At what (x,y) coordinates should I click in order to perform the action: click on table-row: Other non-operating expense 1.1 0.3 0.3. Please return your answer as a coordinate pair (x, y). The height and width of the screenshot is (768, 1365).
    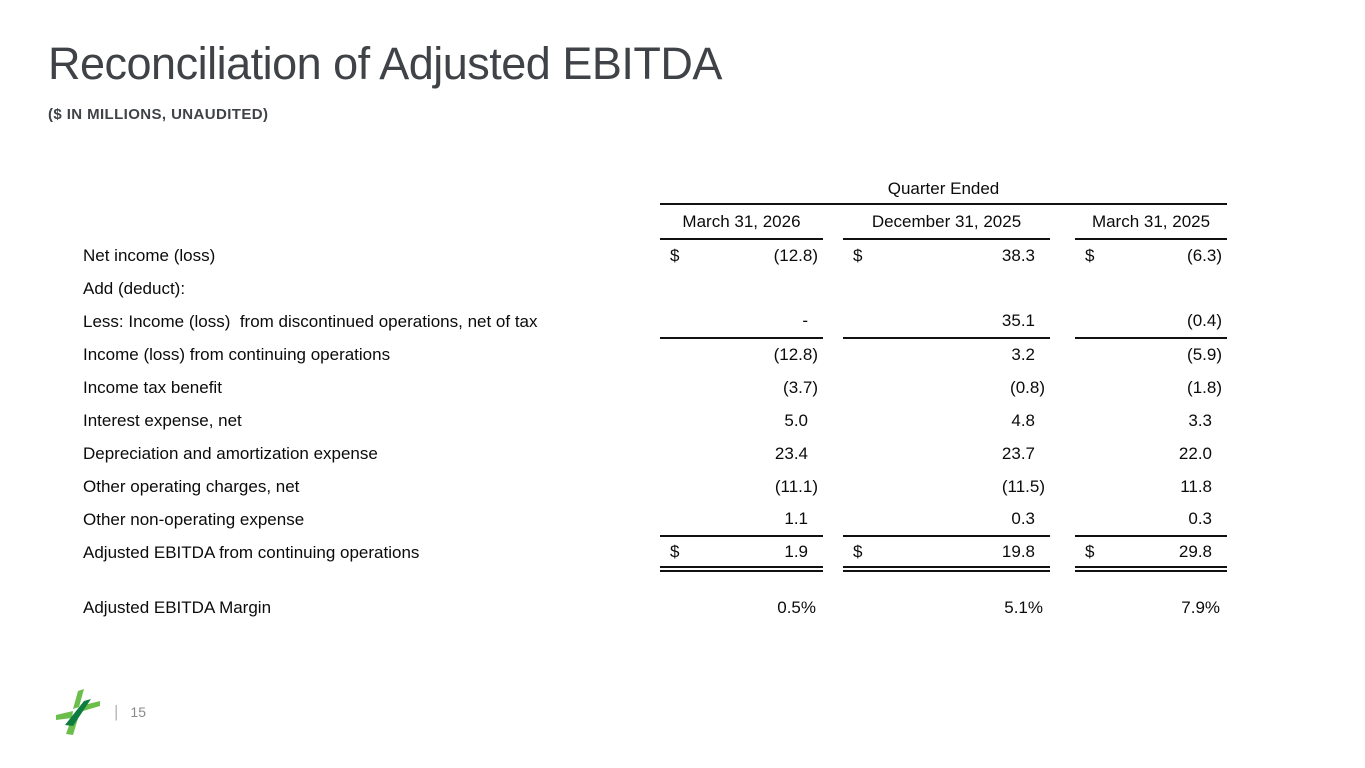
    Looking at the image, I should click on (655, 520).